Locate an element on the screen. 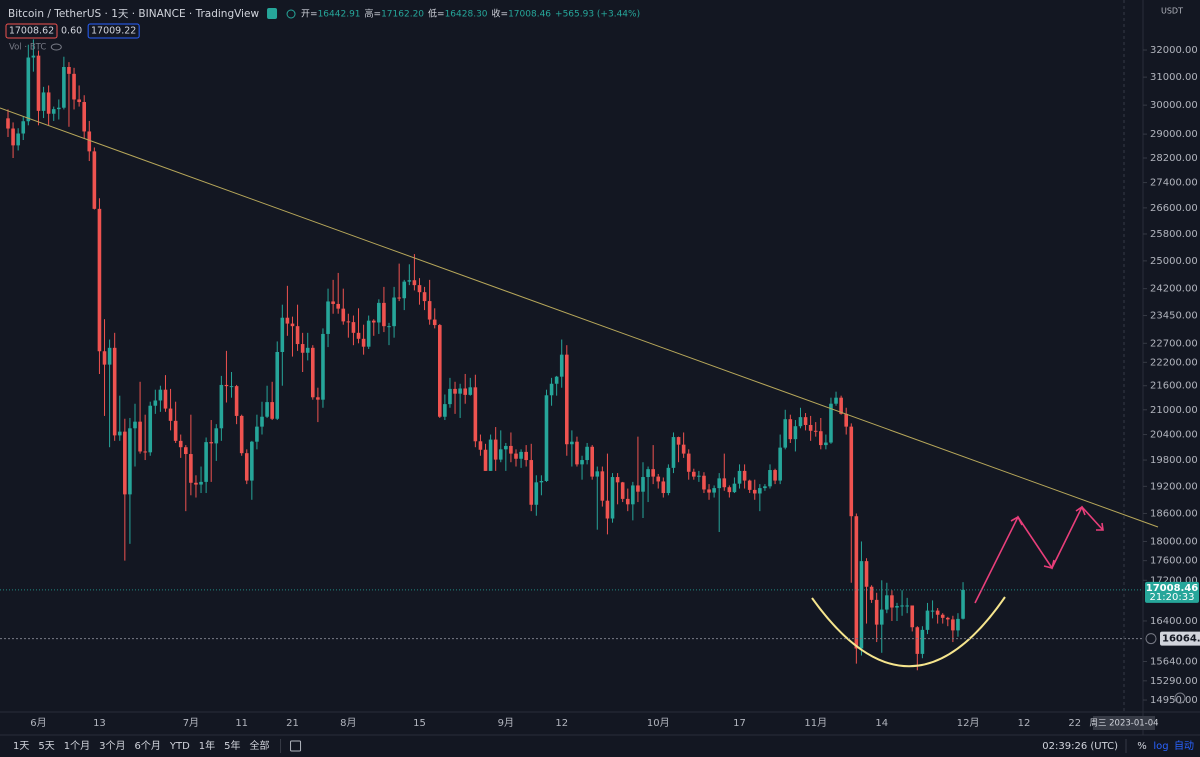 This screenshot has height=757, width=1200. range-button: 1个月 is located at coordinates (77, 746).